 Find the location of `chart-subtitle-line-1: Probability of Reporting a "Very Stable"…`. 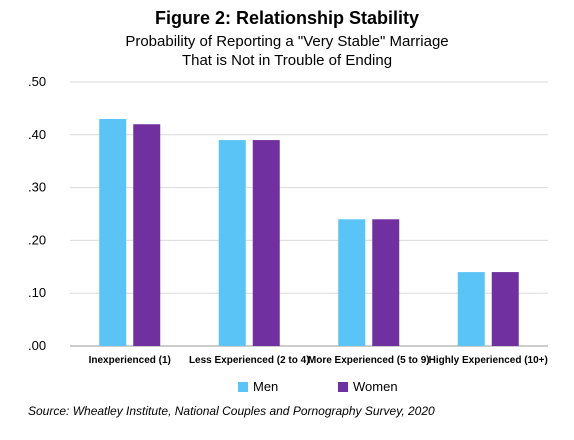

chart-subtitle-line-1: Probability of Reporting a "Very Stable"… is located at coordinates (287, 41).